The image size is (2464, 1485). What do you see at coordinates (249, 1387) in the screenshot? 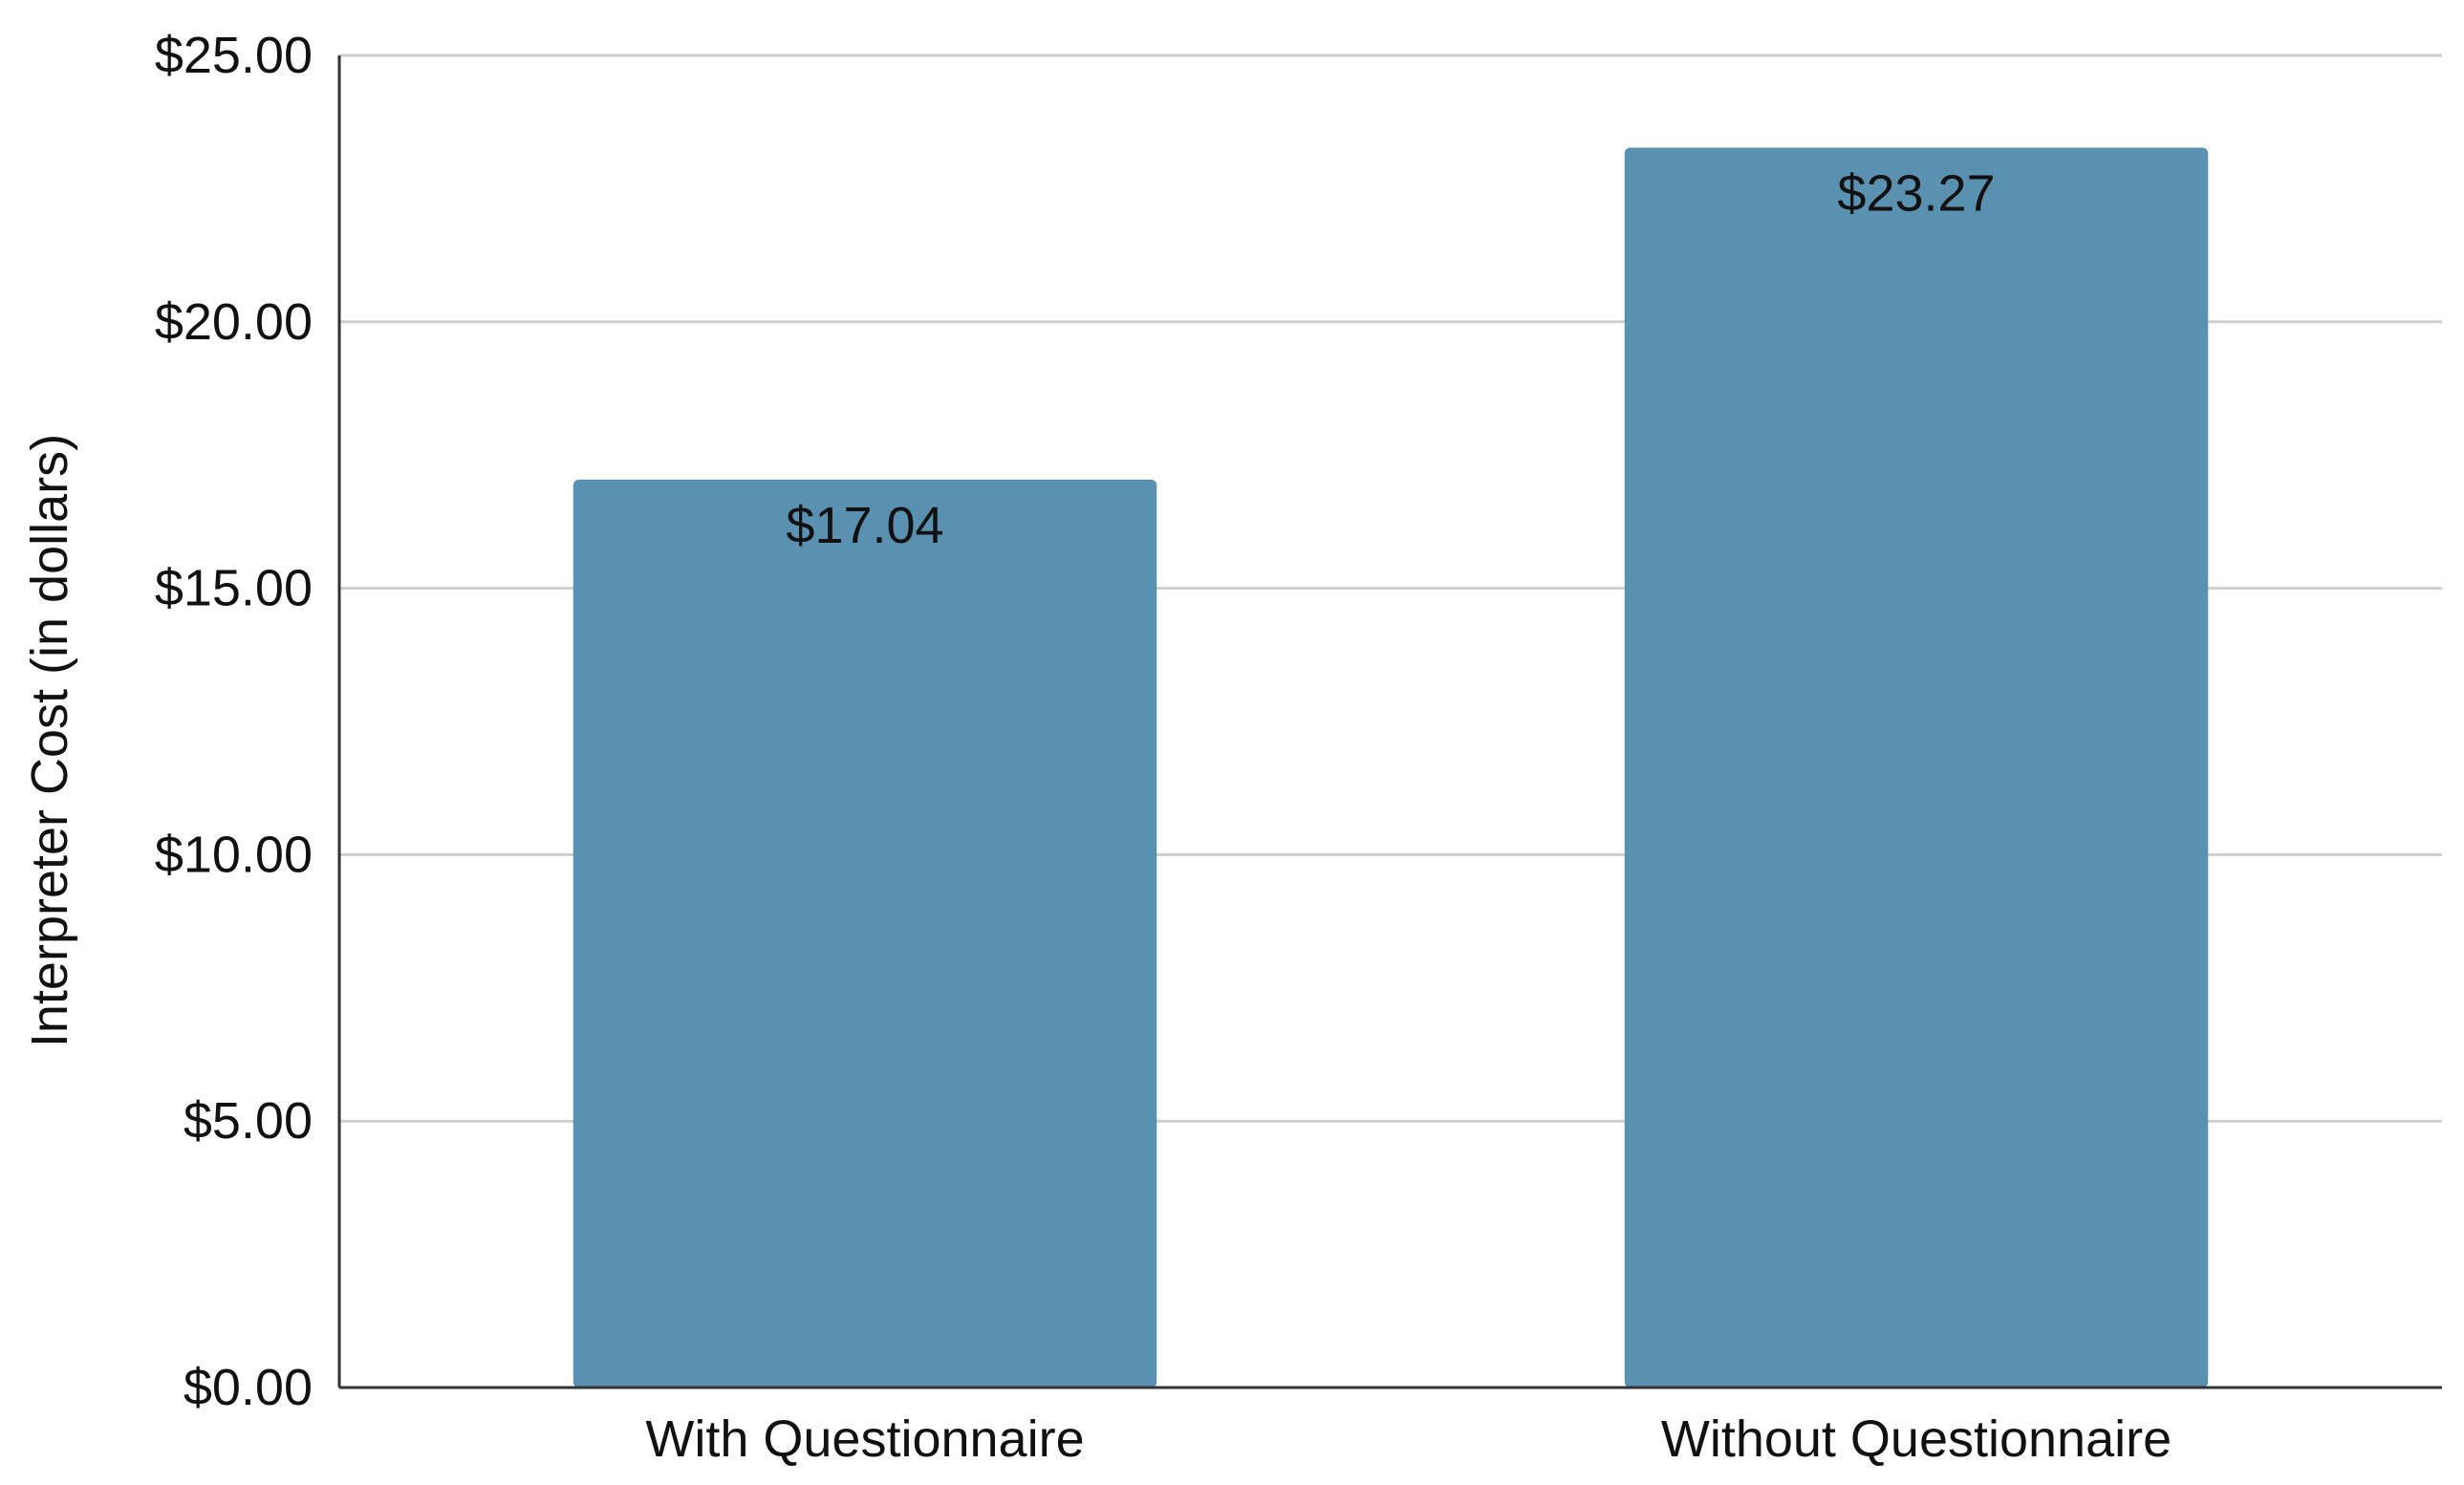
I see `y-tick-label: $0.00` at bounding box center [249, 1387].